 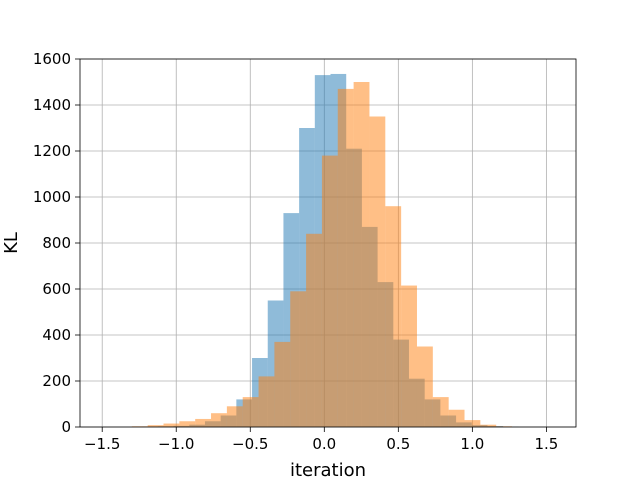 What do you see at coordinates (56, 289) in the screenshot?
I see `y-tick-label: 600` at bounding box center [56, 289].